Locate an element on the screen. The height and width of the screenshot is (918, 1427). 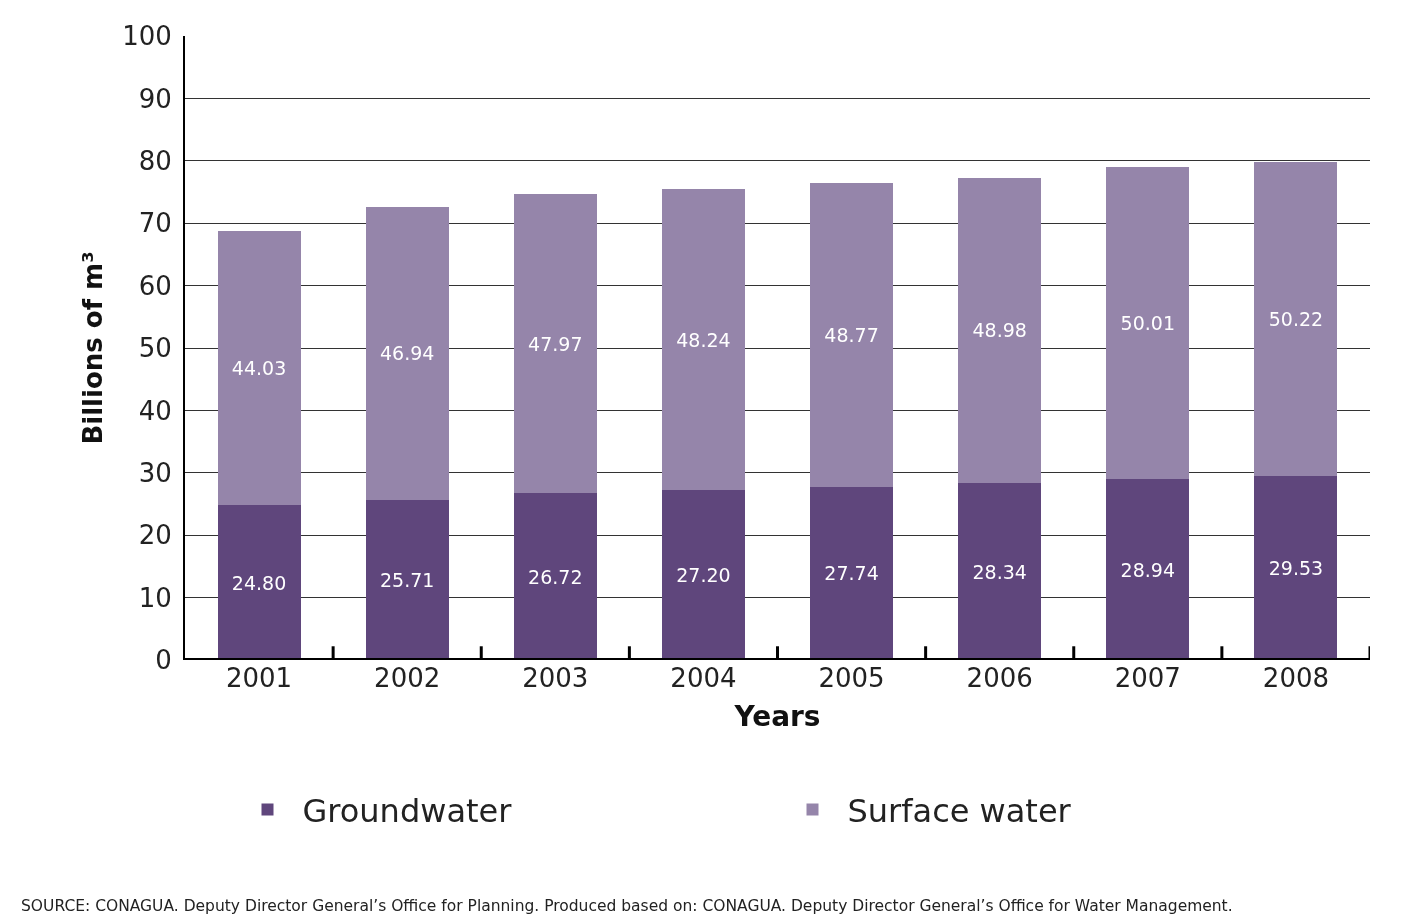
x-tick-label: 2008 is located at coordinates (1296, 678).